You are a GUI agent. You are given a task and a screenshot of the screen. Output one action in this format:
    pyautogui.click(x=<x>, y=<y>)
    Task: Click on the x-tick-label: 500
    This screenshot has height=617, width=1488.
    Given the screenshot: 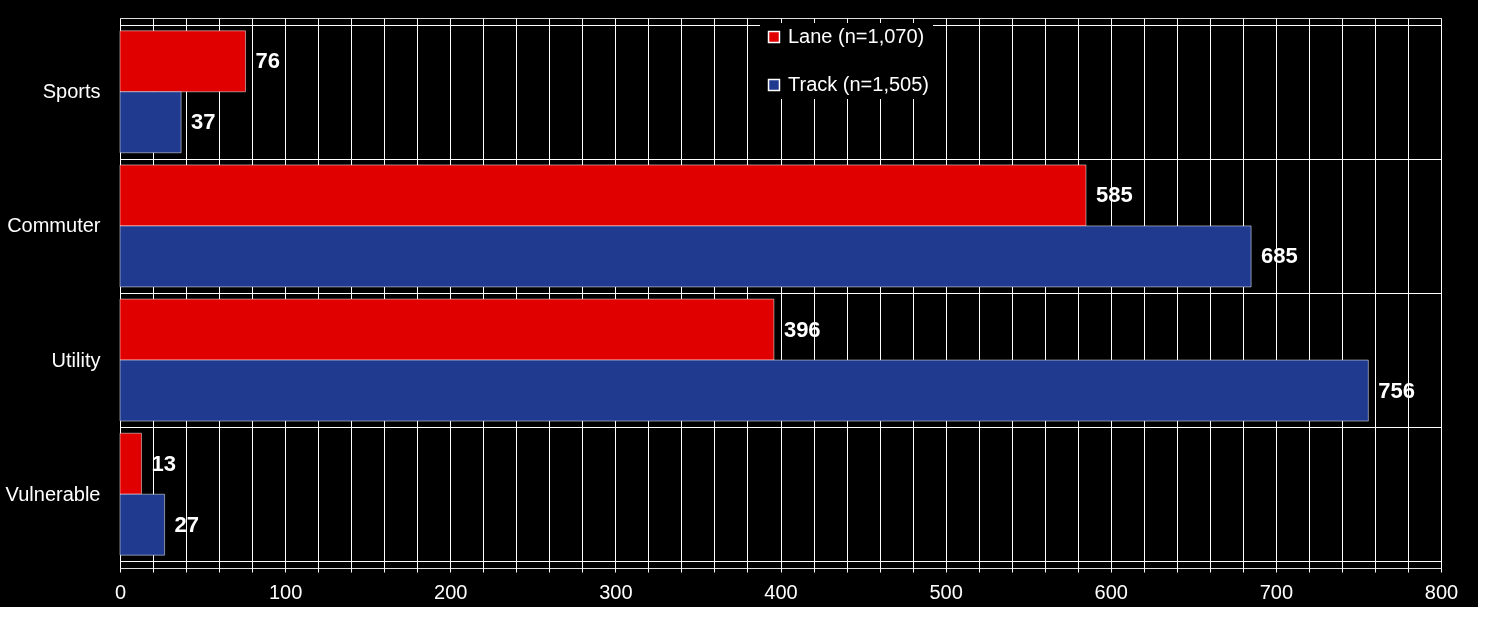 What is the action you would take?
    pyautogui.click(x=946, y=591)
    